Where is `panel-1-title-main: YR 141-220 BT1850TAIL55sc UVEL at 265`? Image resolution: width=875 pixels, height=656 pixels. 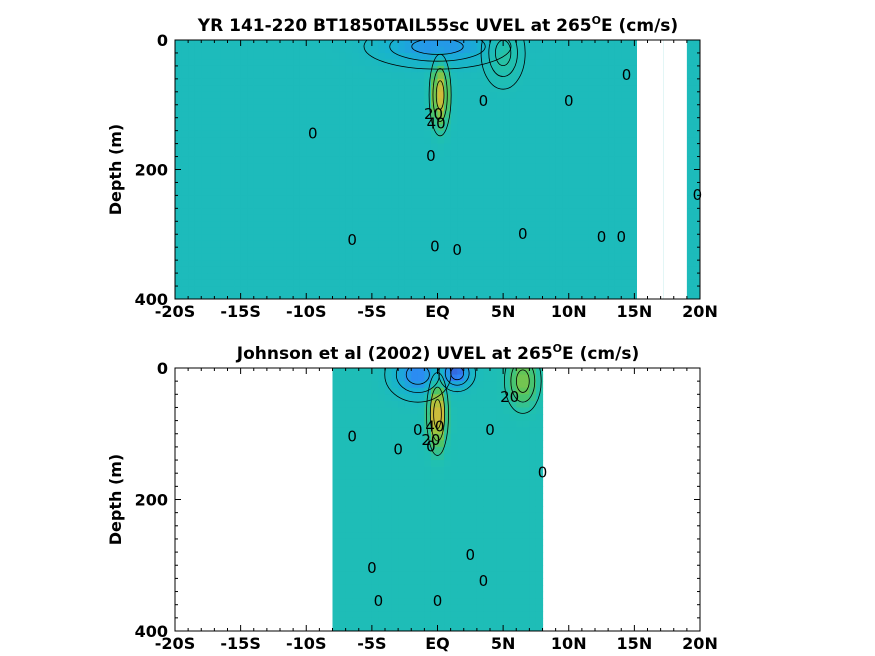 panel-1-title-main: YR 141-220 BT1850TAIL55sc UVEL at 265 is located at coordinates (394, 26).